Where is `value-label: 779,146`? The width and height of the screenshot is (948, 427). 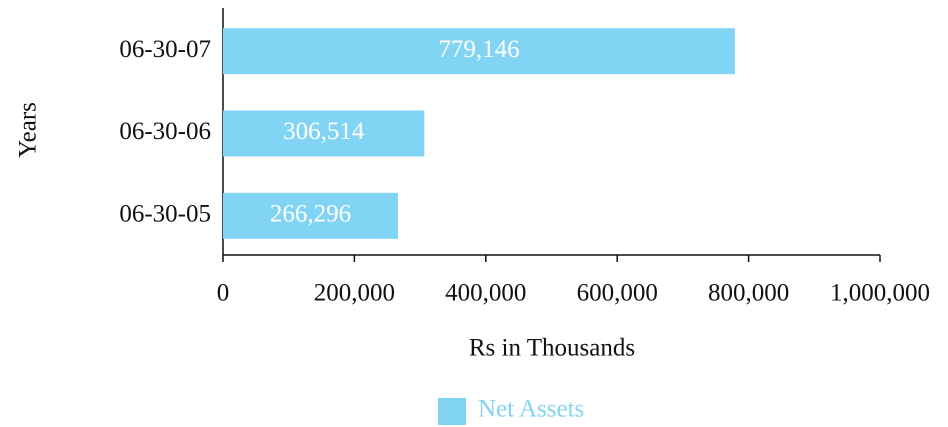
value-label: 779,146 is located at coordinates (478, 49).